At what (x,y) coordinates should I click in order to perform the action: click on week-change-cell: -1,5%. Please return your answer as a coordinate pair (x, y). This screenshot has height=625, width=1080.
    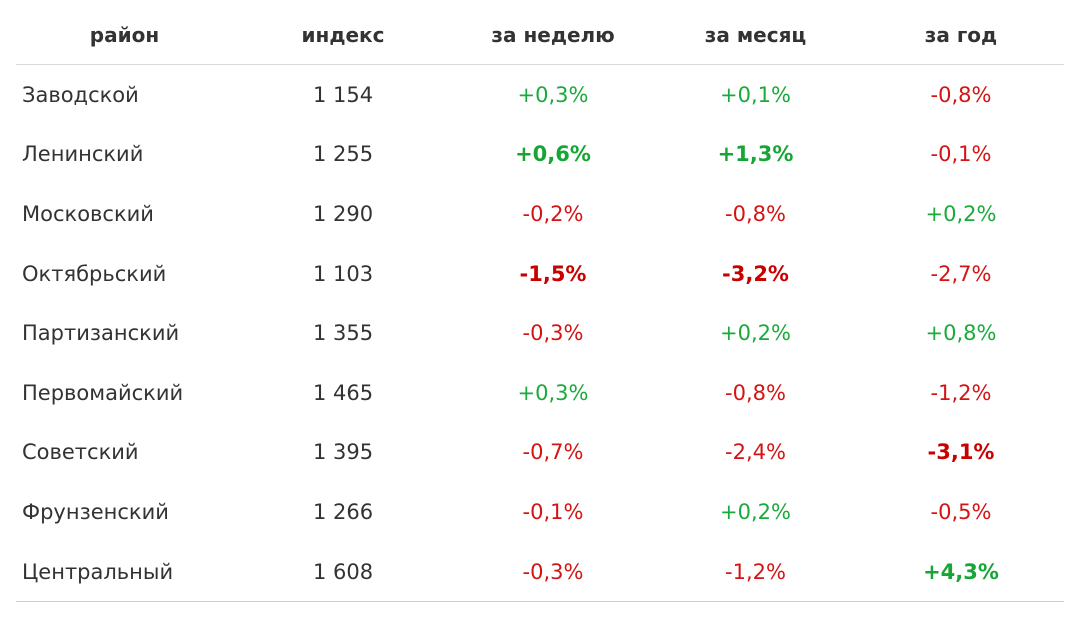
    Looking at the image, I should click on (553, 273).